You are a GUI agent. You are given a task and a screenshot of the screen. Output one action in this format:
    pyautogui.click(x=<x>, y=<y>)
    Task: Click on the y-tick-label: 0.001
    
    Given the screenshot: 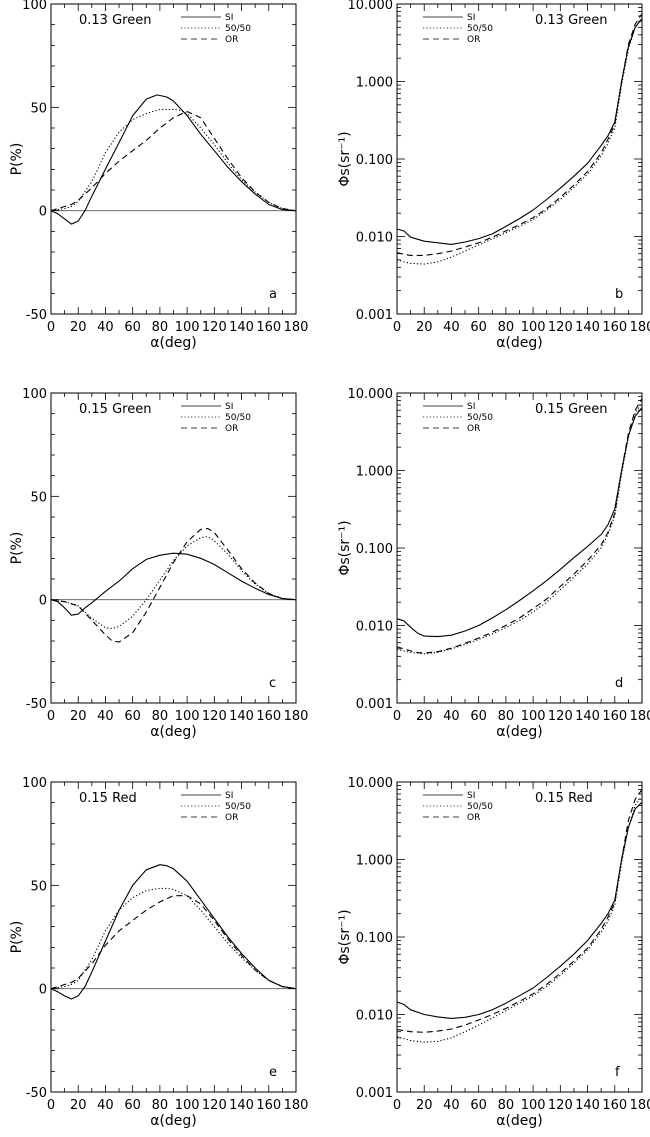 What is the action you would take?
    pyautogui.click(x=374, y=704)
    